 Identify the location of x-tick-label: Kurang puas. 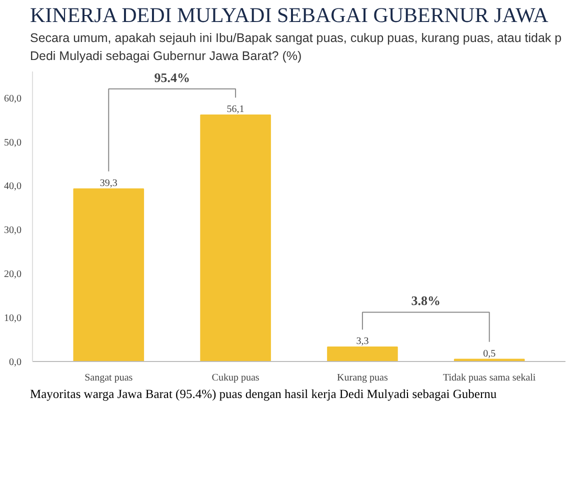
(362, 378).